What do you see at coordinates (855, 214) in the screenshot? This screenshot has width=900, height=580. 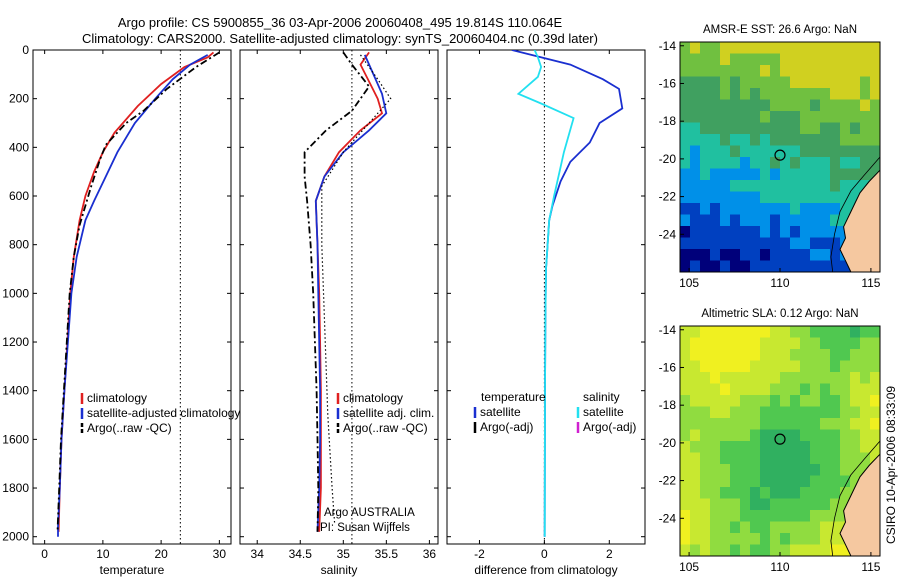 I see `sst_map-isobath` at bounding box center [855, 214].